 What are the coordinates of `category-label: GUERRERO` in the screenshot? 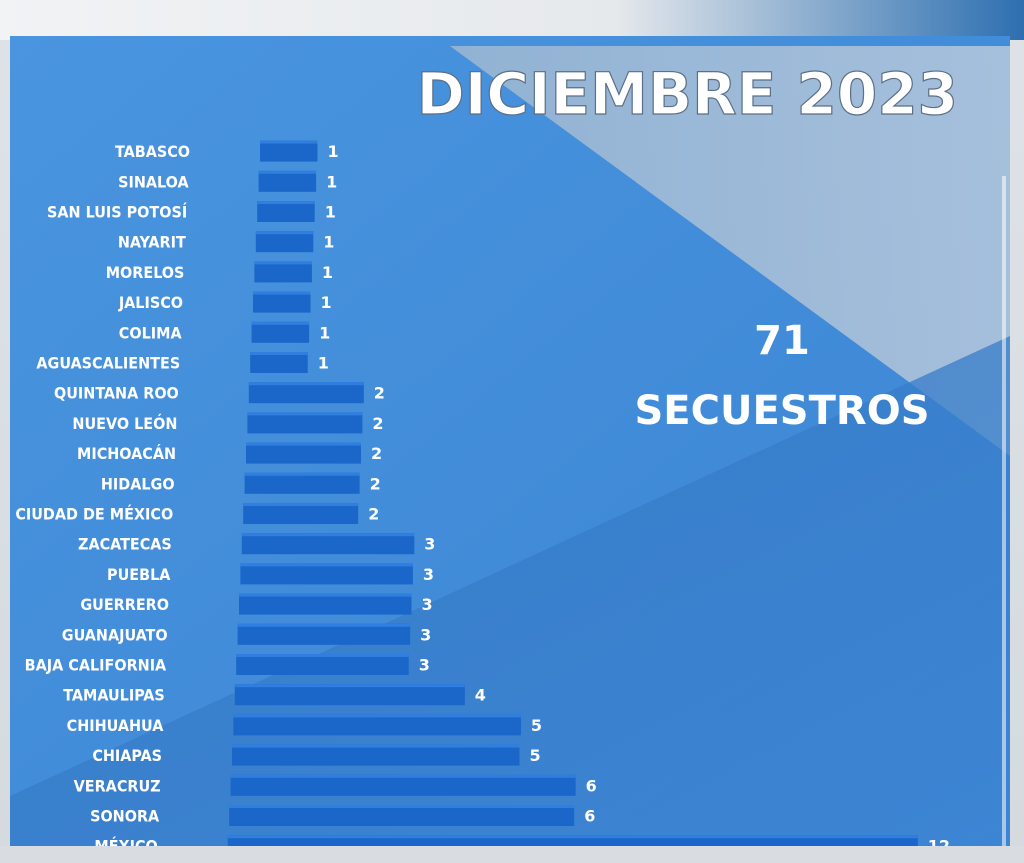 It's located at (124, 604).